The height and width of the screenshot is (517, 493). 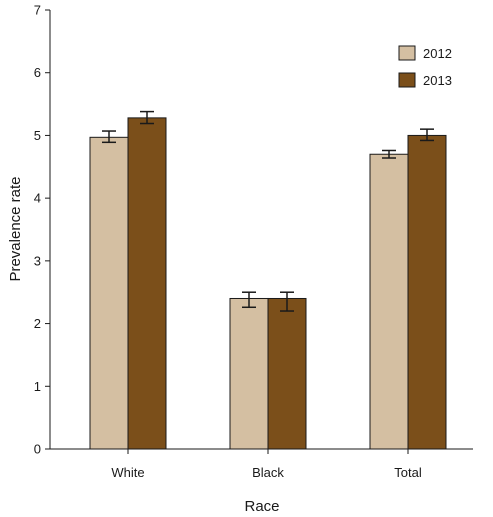 I want to click on y-tick-label-2: 2, so click(x=37, y=323).